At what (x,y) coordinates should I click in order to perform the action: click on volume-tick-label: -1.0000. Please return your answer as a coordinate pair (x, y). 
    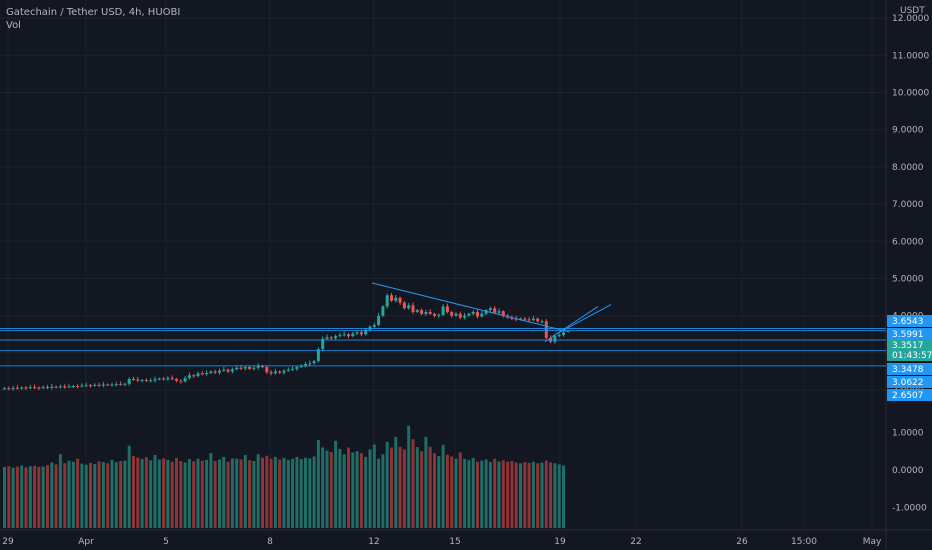
    Looking at the image, I should click on (909, 509).